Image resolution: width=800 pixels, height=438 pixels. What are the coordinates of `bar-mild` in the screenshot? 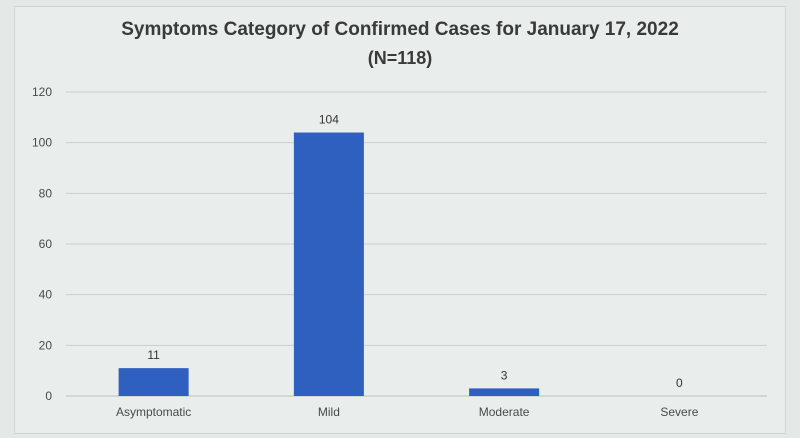 It's located at (328, 264).